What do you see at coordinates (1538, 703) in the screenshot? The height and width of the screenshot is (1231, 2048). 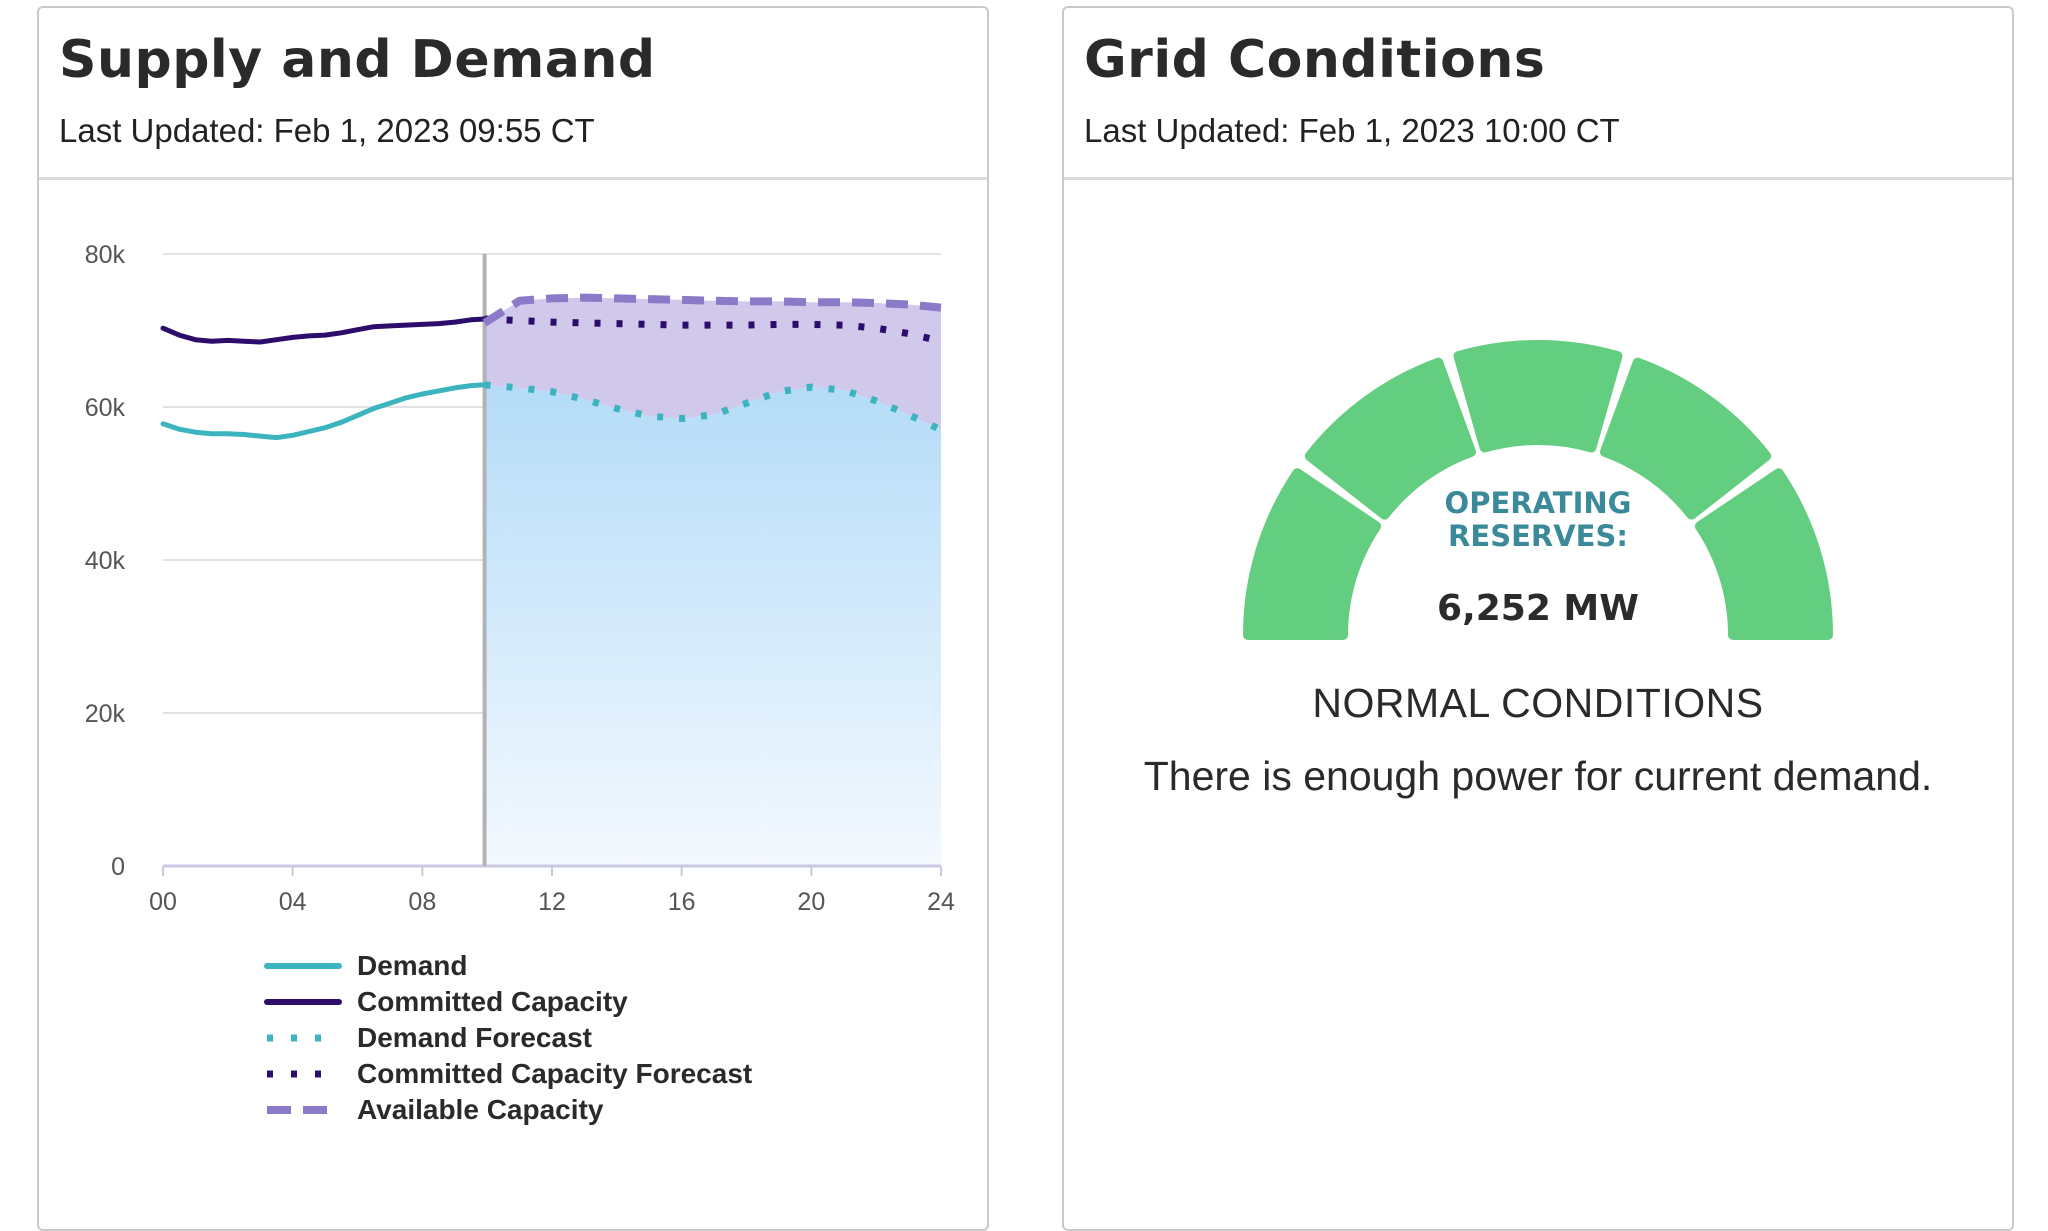 I see `grid-status-title: NORMAL CONDITIONS` at bounding box center [1538, 703].